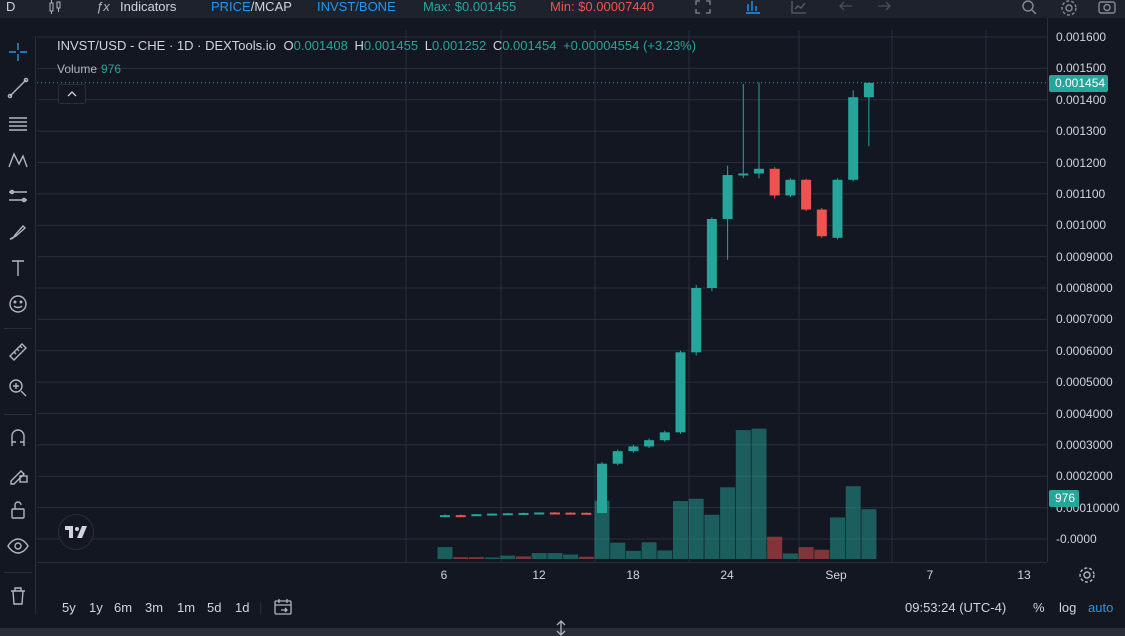 This screenshot has height=636, width=1125. What do you see at coordinates (18, 596) in the screenshot?
I see `trash-icon` at bounding box center [18, 596].